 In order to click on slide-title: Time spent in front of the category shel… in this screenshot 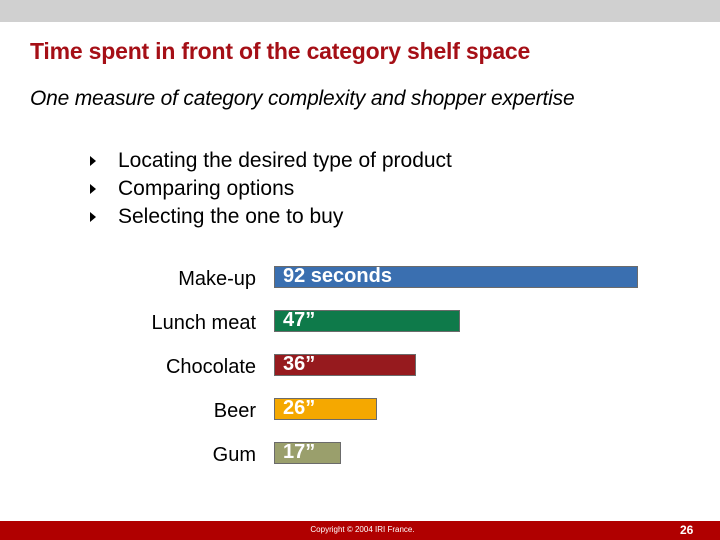, I will do `click(280, 51)`.